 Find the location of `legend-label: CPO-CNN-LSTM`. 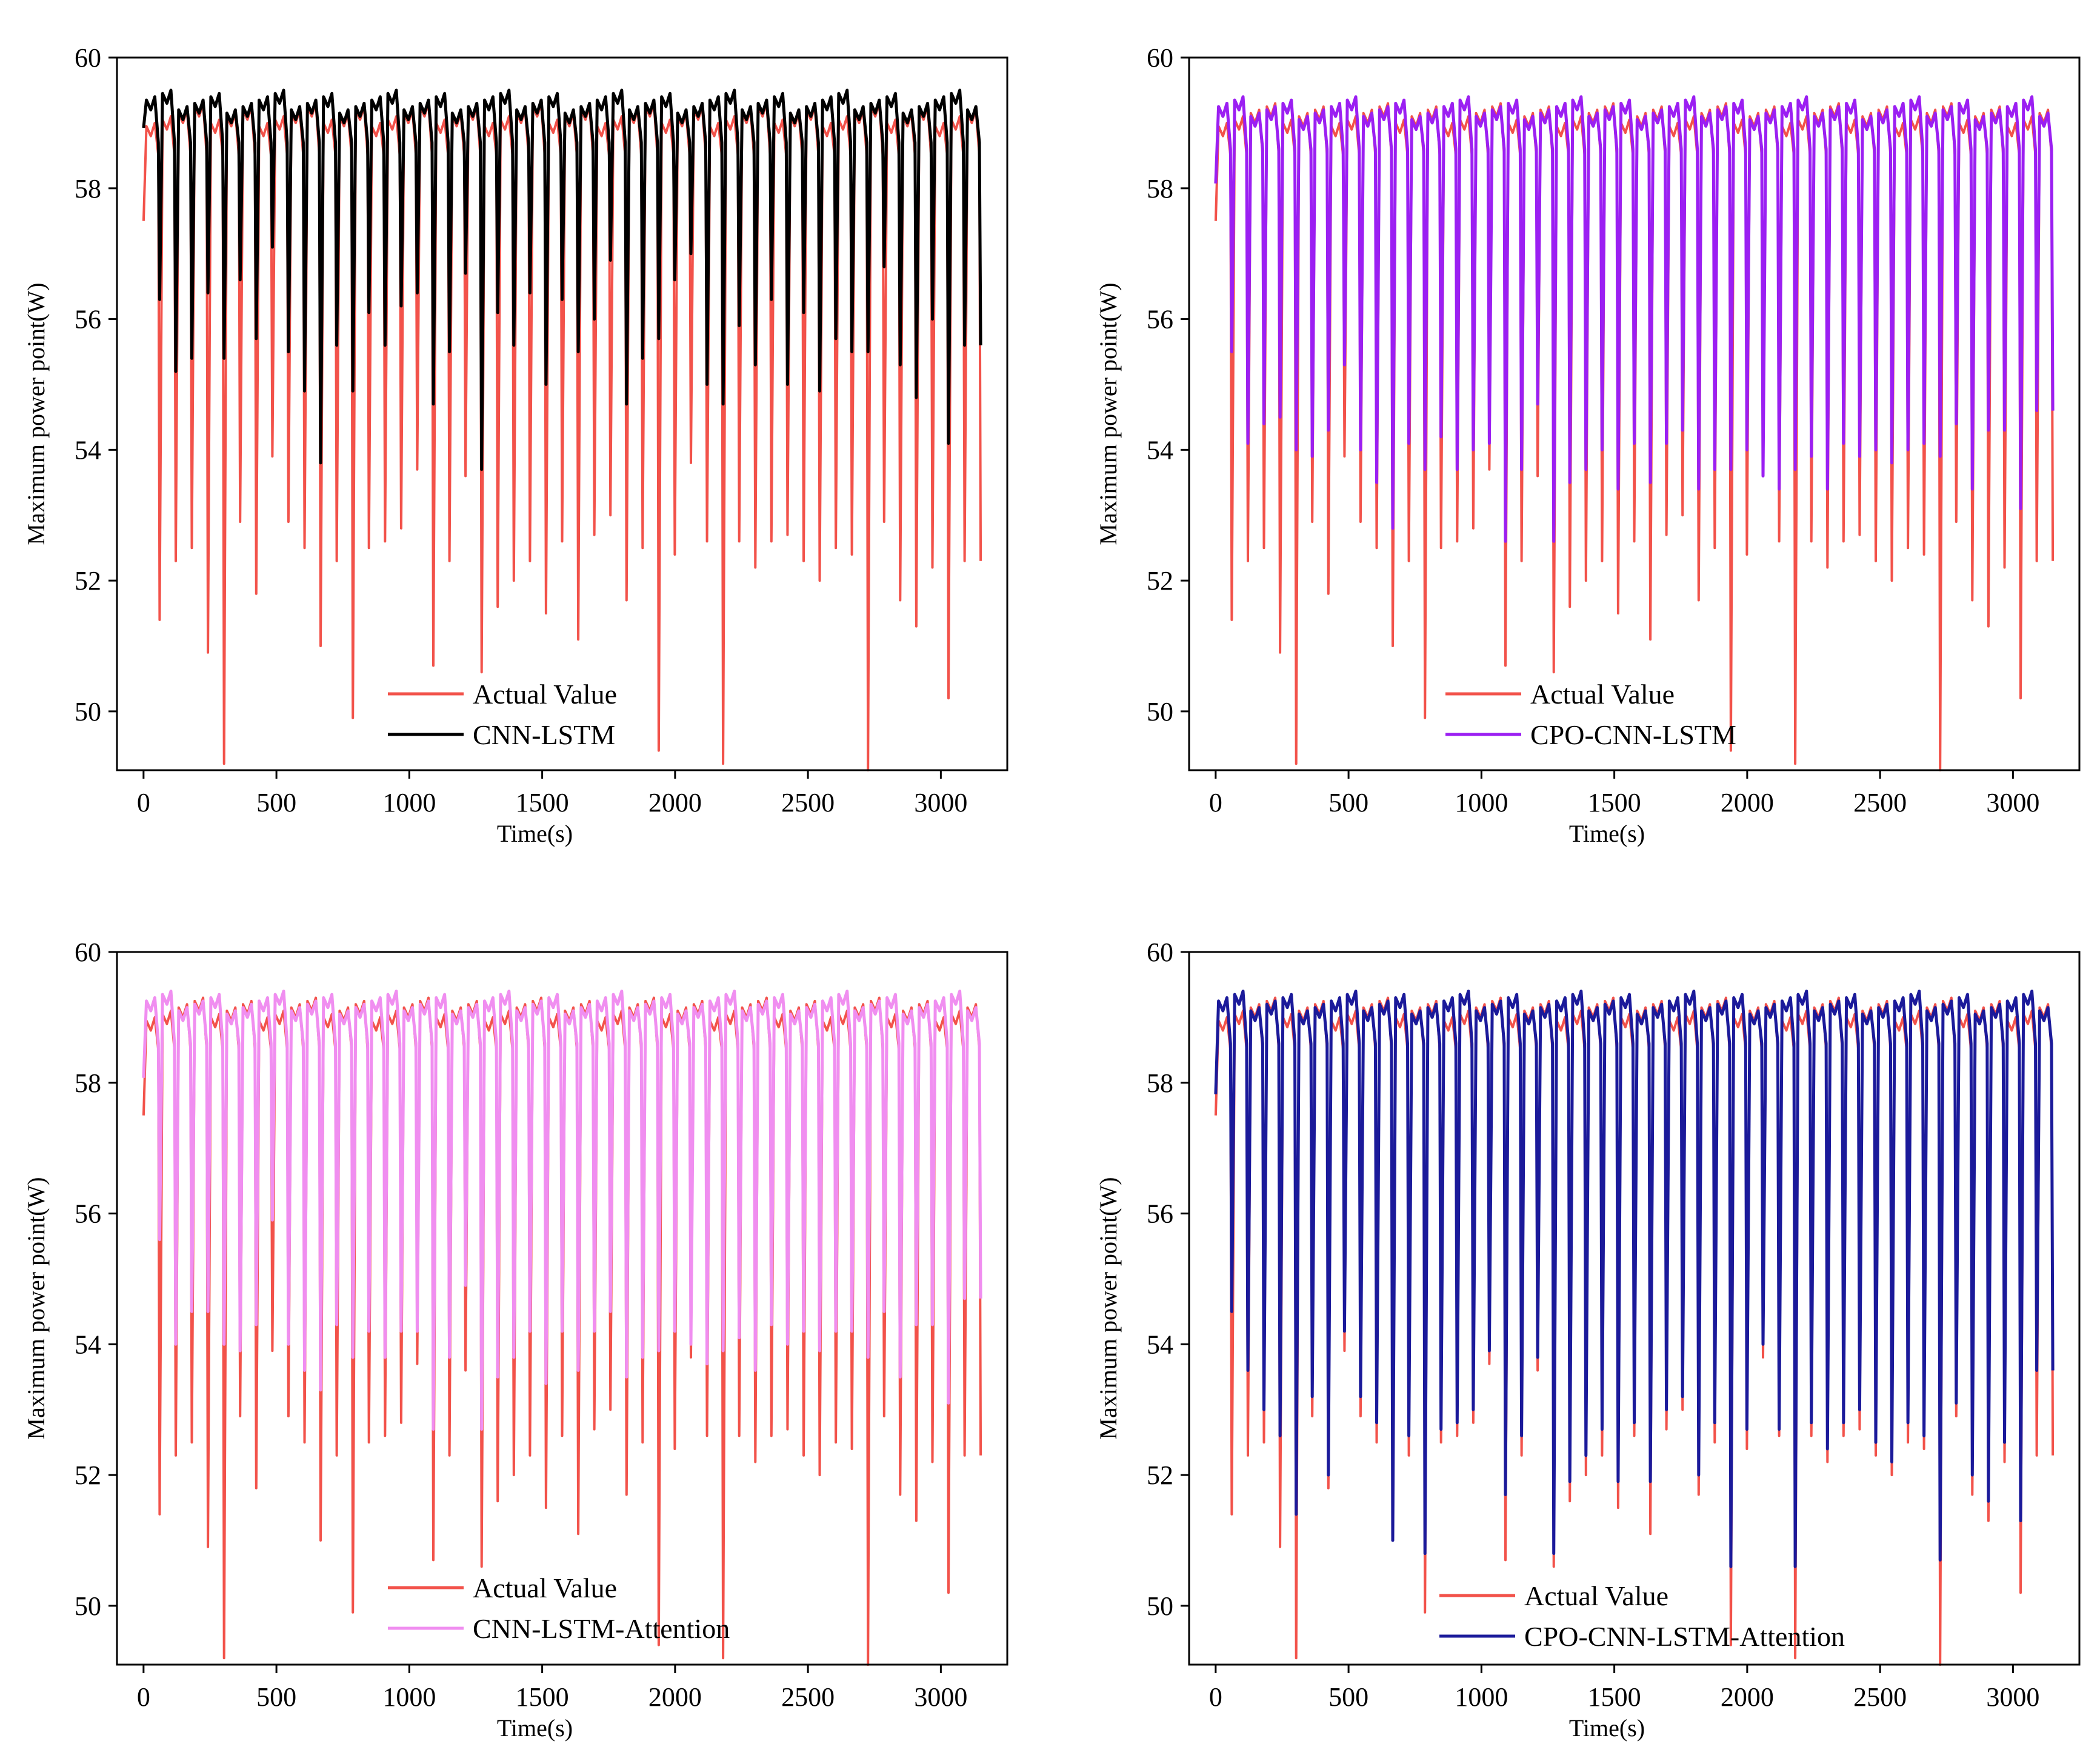

legend-label: CPO-CNN-LSTM is located at coordinates (1633, 735).